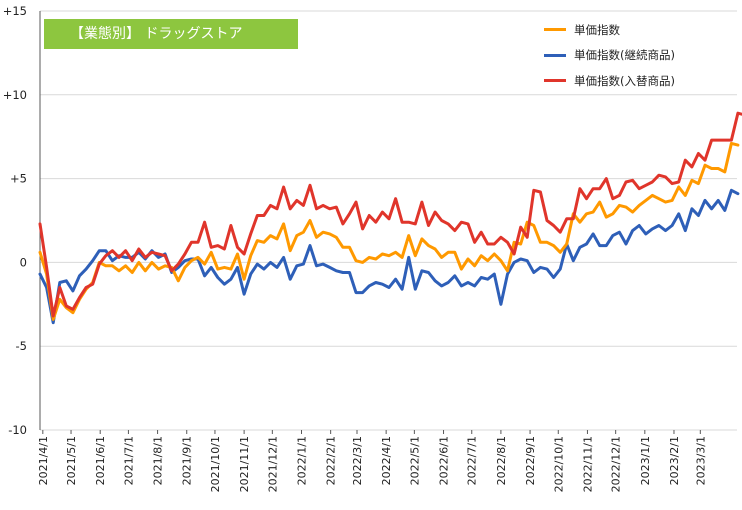 This screenshot has height=510, width=742. What do you see at coordinates (158, 460) in the screenshot?
I see `x-tick-label: 2021/8/1` at bounding box center [158, 460].